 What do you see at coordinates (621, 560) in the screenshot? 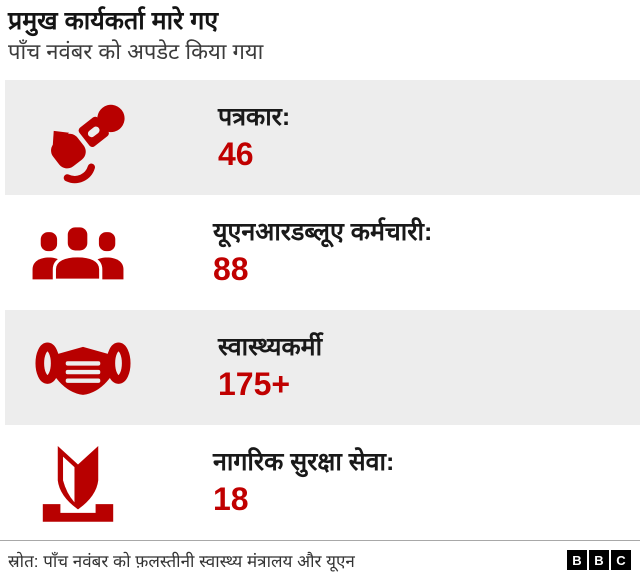
I see `bbc-logo-block: C` at bounding box center [621, 560].